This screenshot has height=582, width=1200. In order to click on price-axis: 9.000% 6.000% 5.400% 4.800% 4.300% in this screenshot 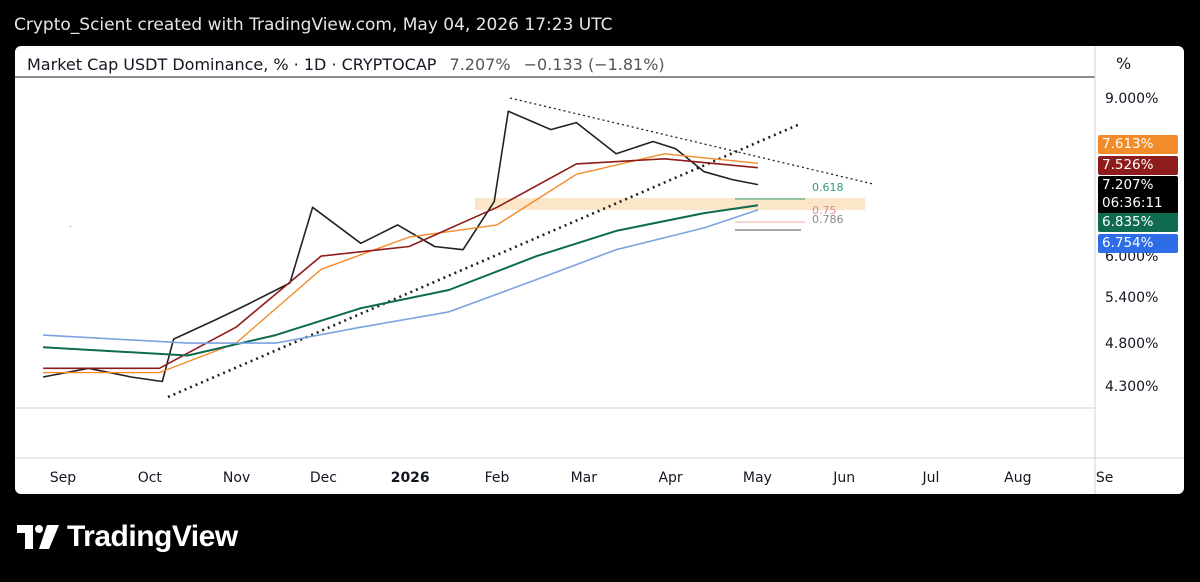, I will do `click(1131, 243)`.